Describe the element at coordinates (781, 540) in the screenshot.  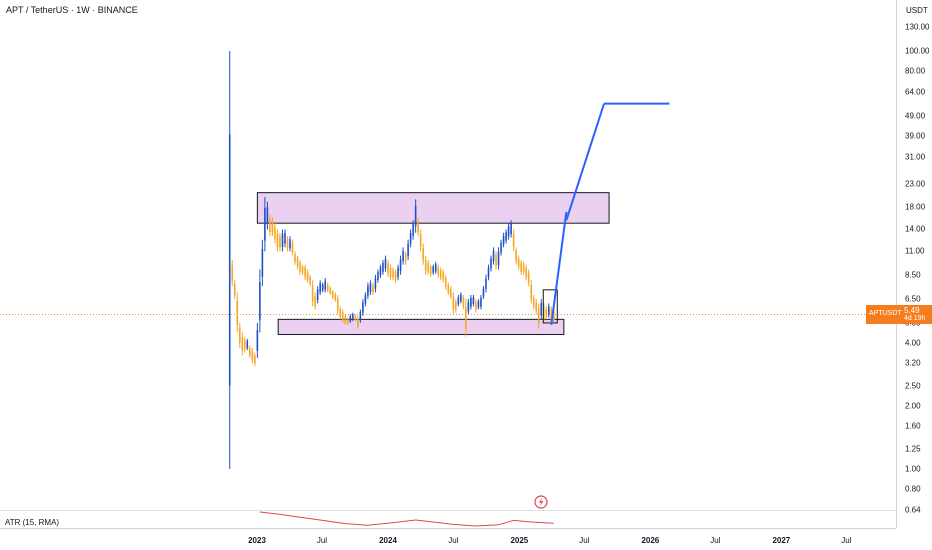
I see `time-tick: 2027` at that location.